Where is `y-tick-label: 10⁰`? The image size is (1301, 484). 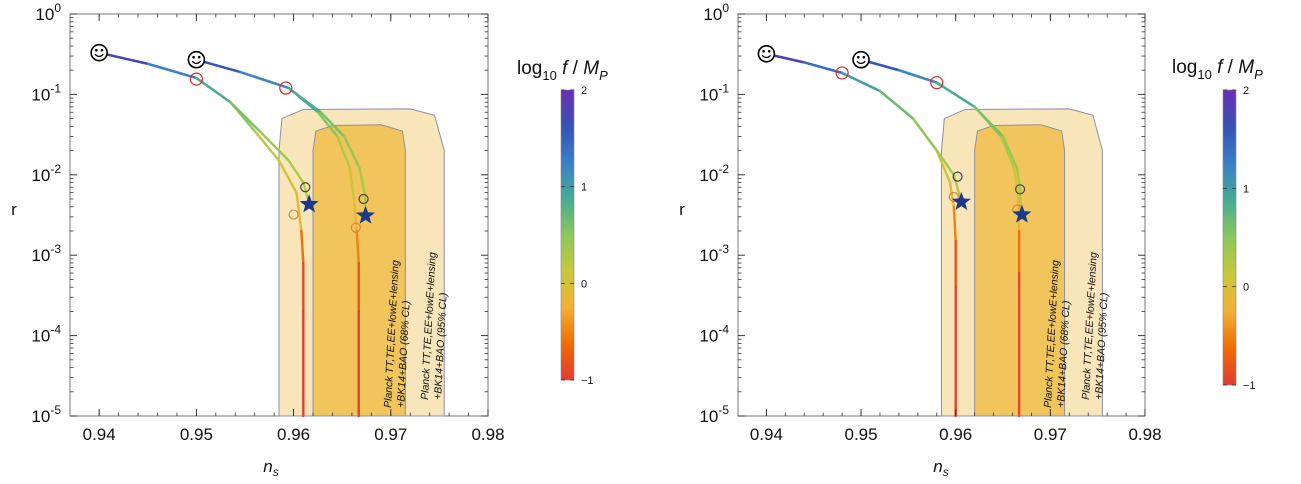
y-tick-label: 10⁰ is located at coordinates (48, 12).